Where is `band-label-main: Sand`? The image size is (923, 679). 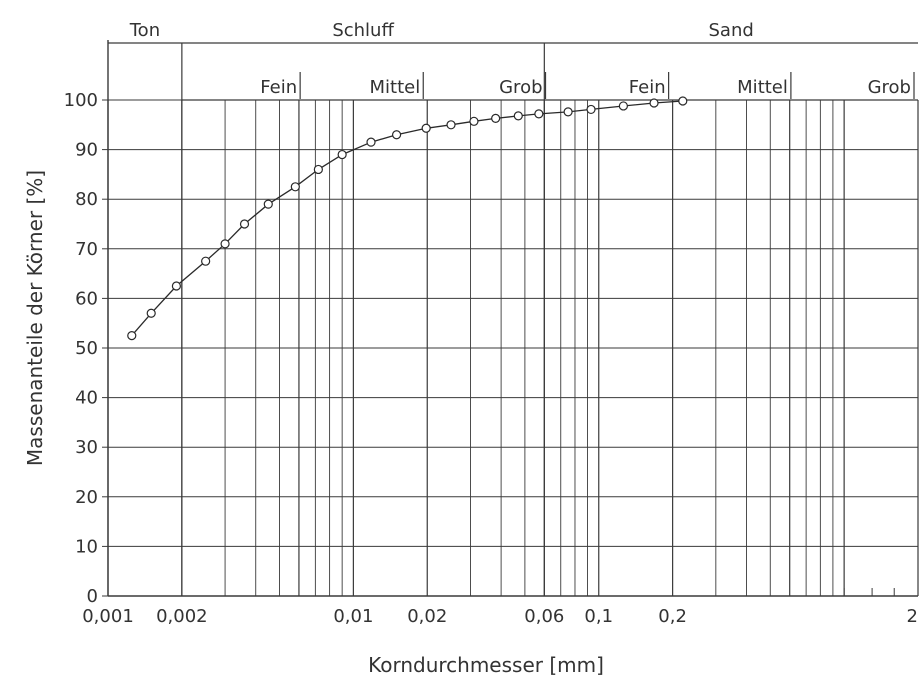
band-label-main: Sand is located at coordinates (731, 30).